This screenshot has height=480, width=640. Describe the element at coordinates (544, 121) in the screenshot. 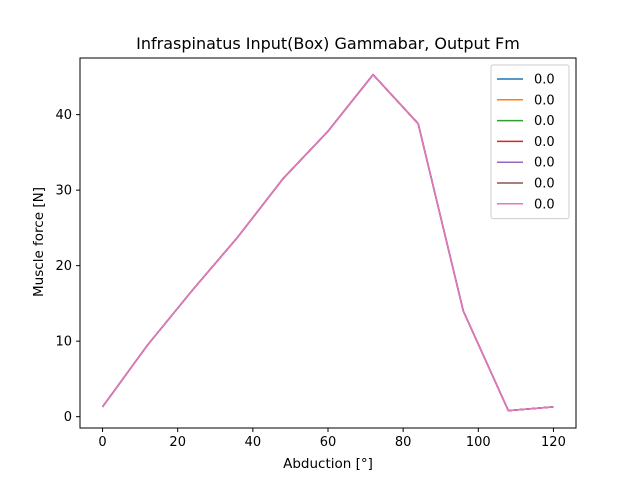

I see `legend-label-3: 0.0` at that location.